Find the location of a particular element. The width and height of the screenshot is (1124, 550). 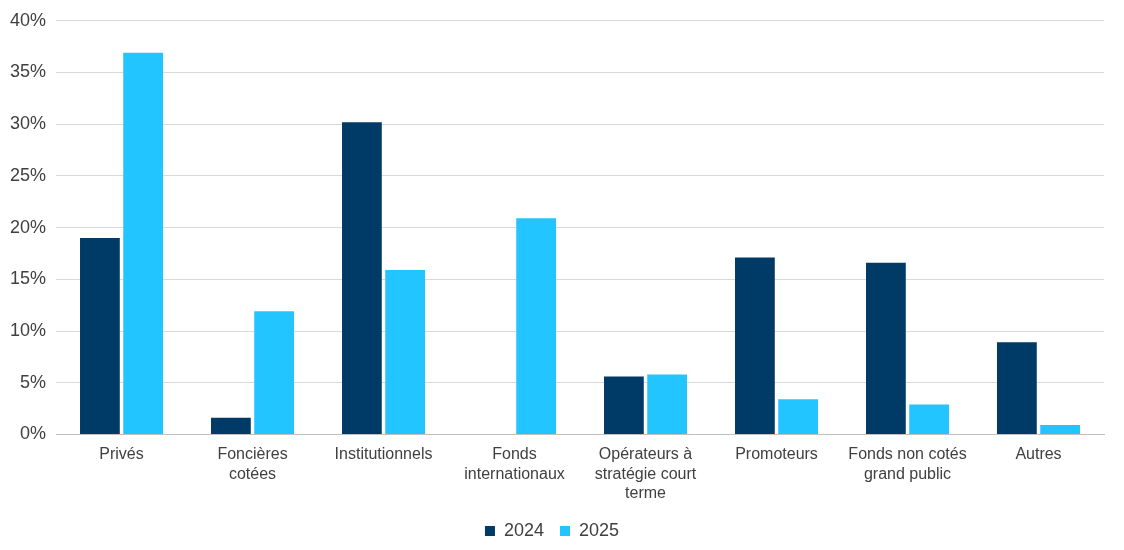

legend-label: 2025 is located at coordinates (599, 529).